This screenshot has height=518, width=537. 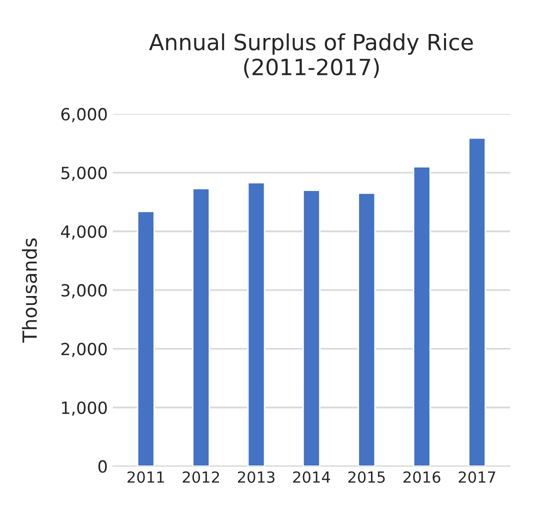 What do you see at coordinates (84, 350) in the screenshot?
I see `y-tick-label: 2,000` at bounding box center [84, 350].